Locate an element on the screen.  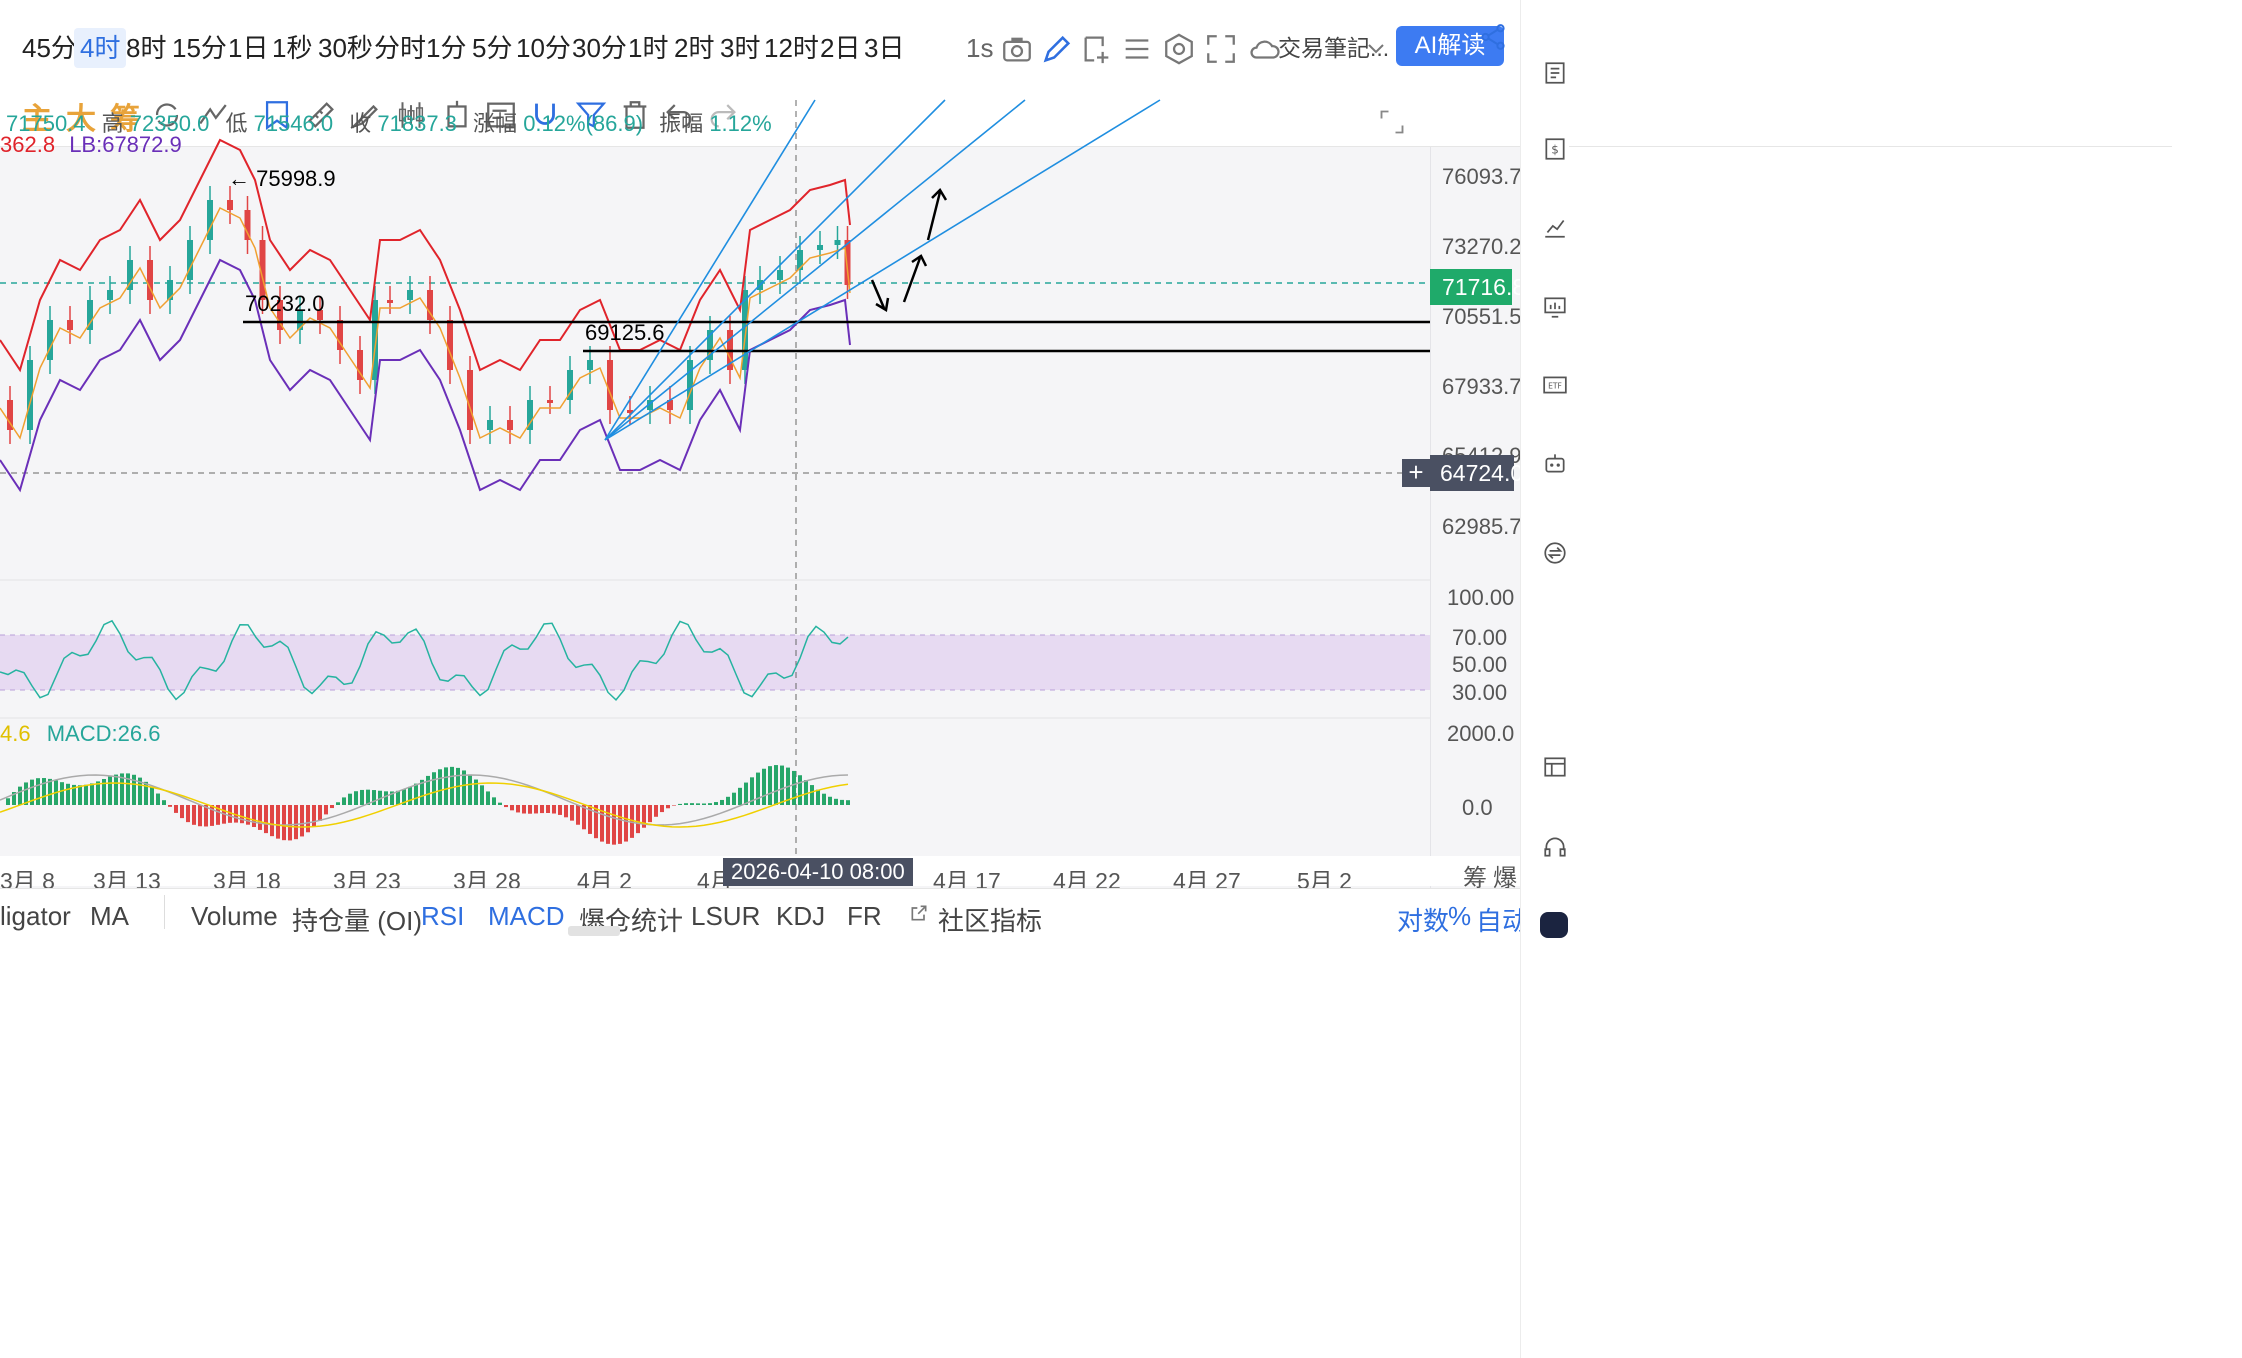
expand-icon is located at coordinates (1392, 122).